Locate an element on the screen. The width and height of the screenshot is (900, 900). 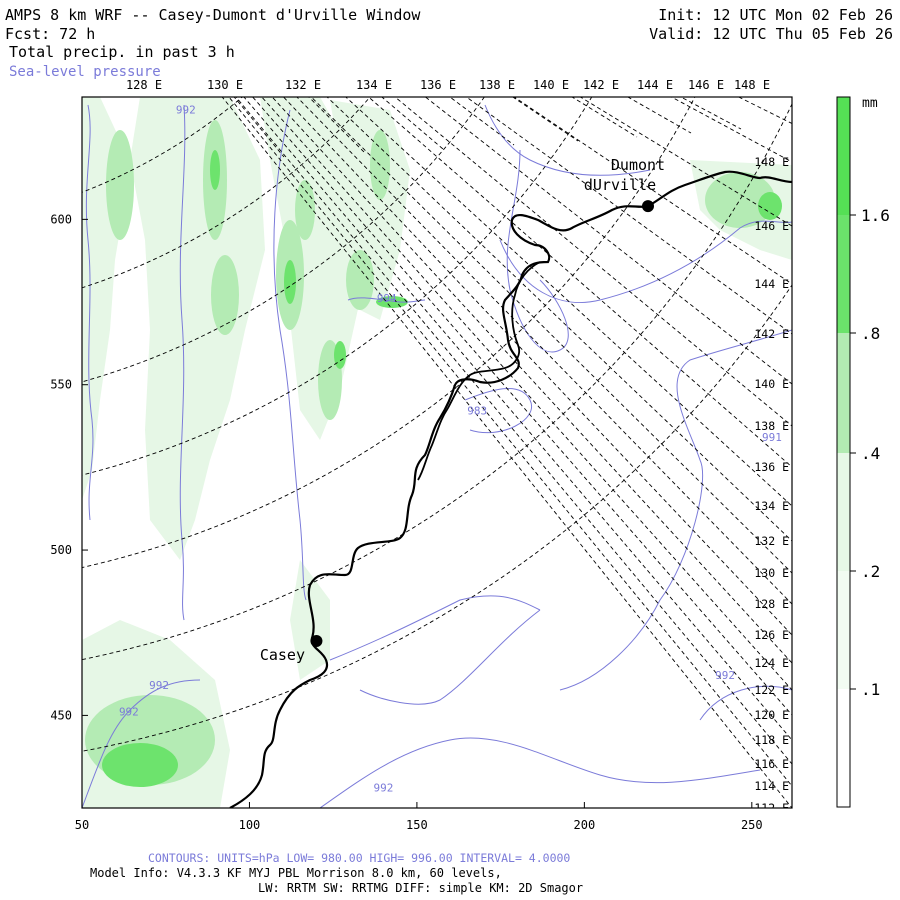
contour-value-label: 983 is located at coordinates (477, 410).